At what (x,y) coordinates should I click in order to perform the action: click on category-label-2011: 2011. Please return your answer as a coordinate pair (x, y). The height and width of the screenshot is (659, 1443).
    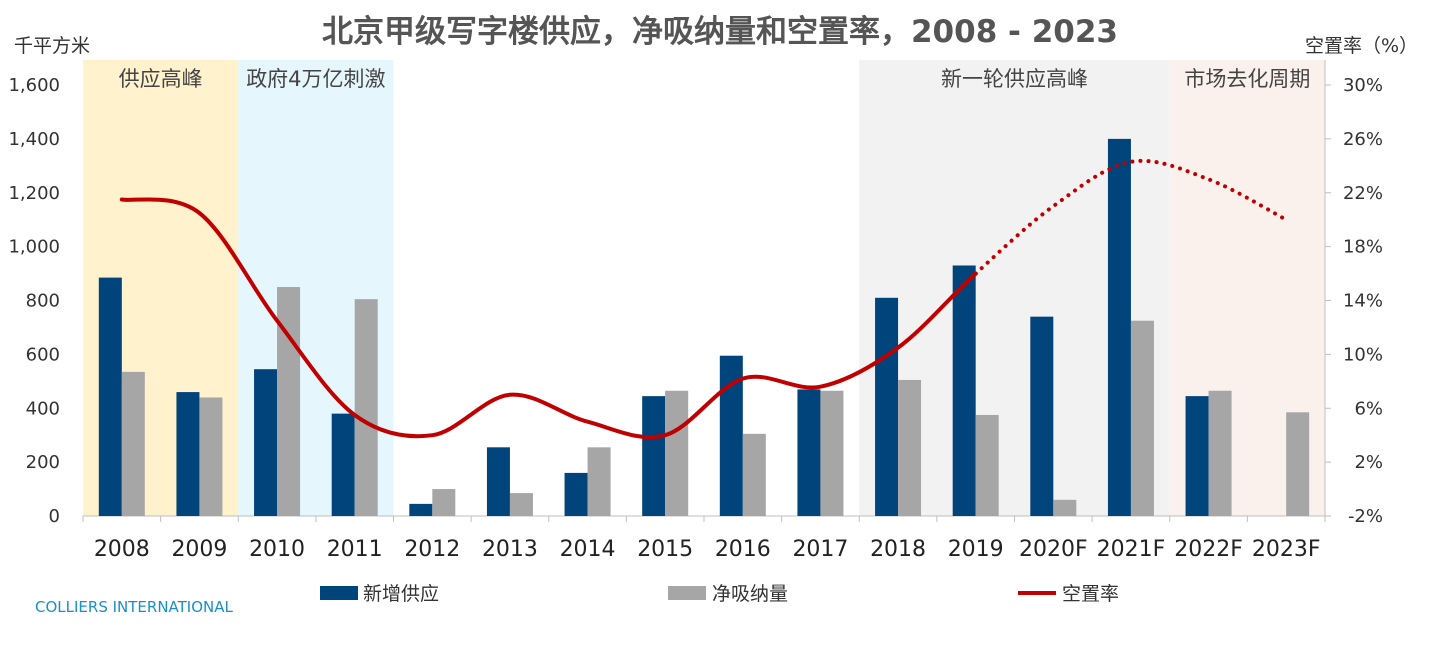
    Looking at the image, I should click on (355, 549).